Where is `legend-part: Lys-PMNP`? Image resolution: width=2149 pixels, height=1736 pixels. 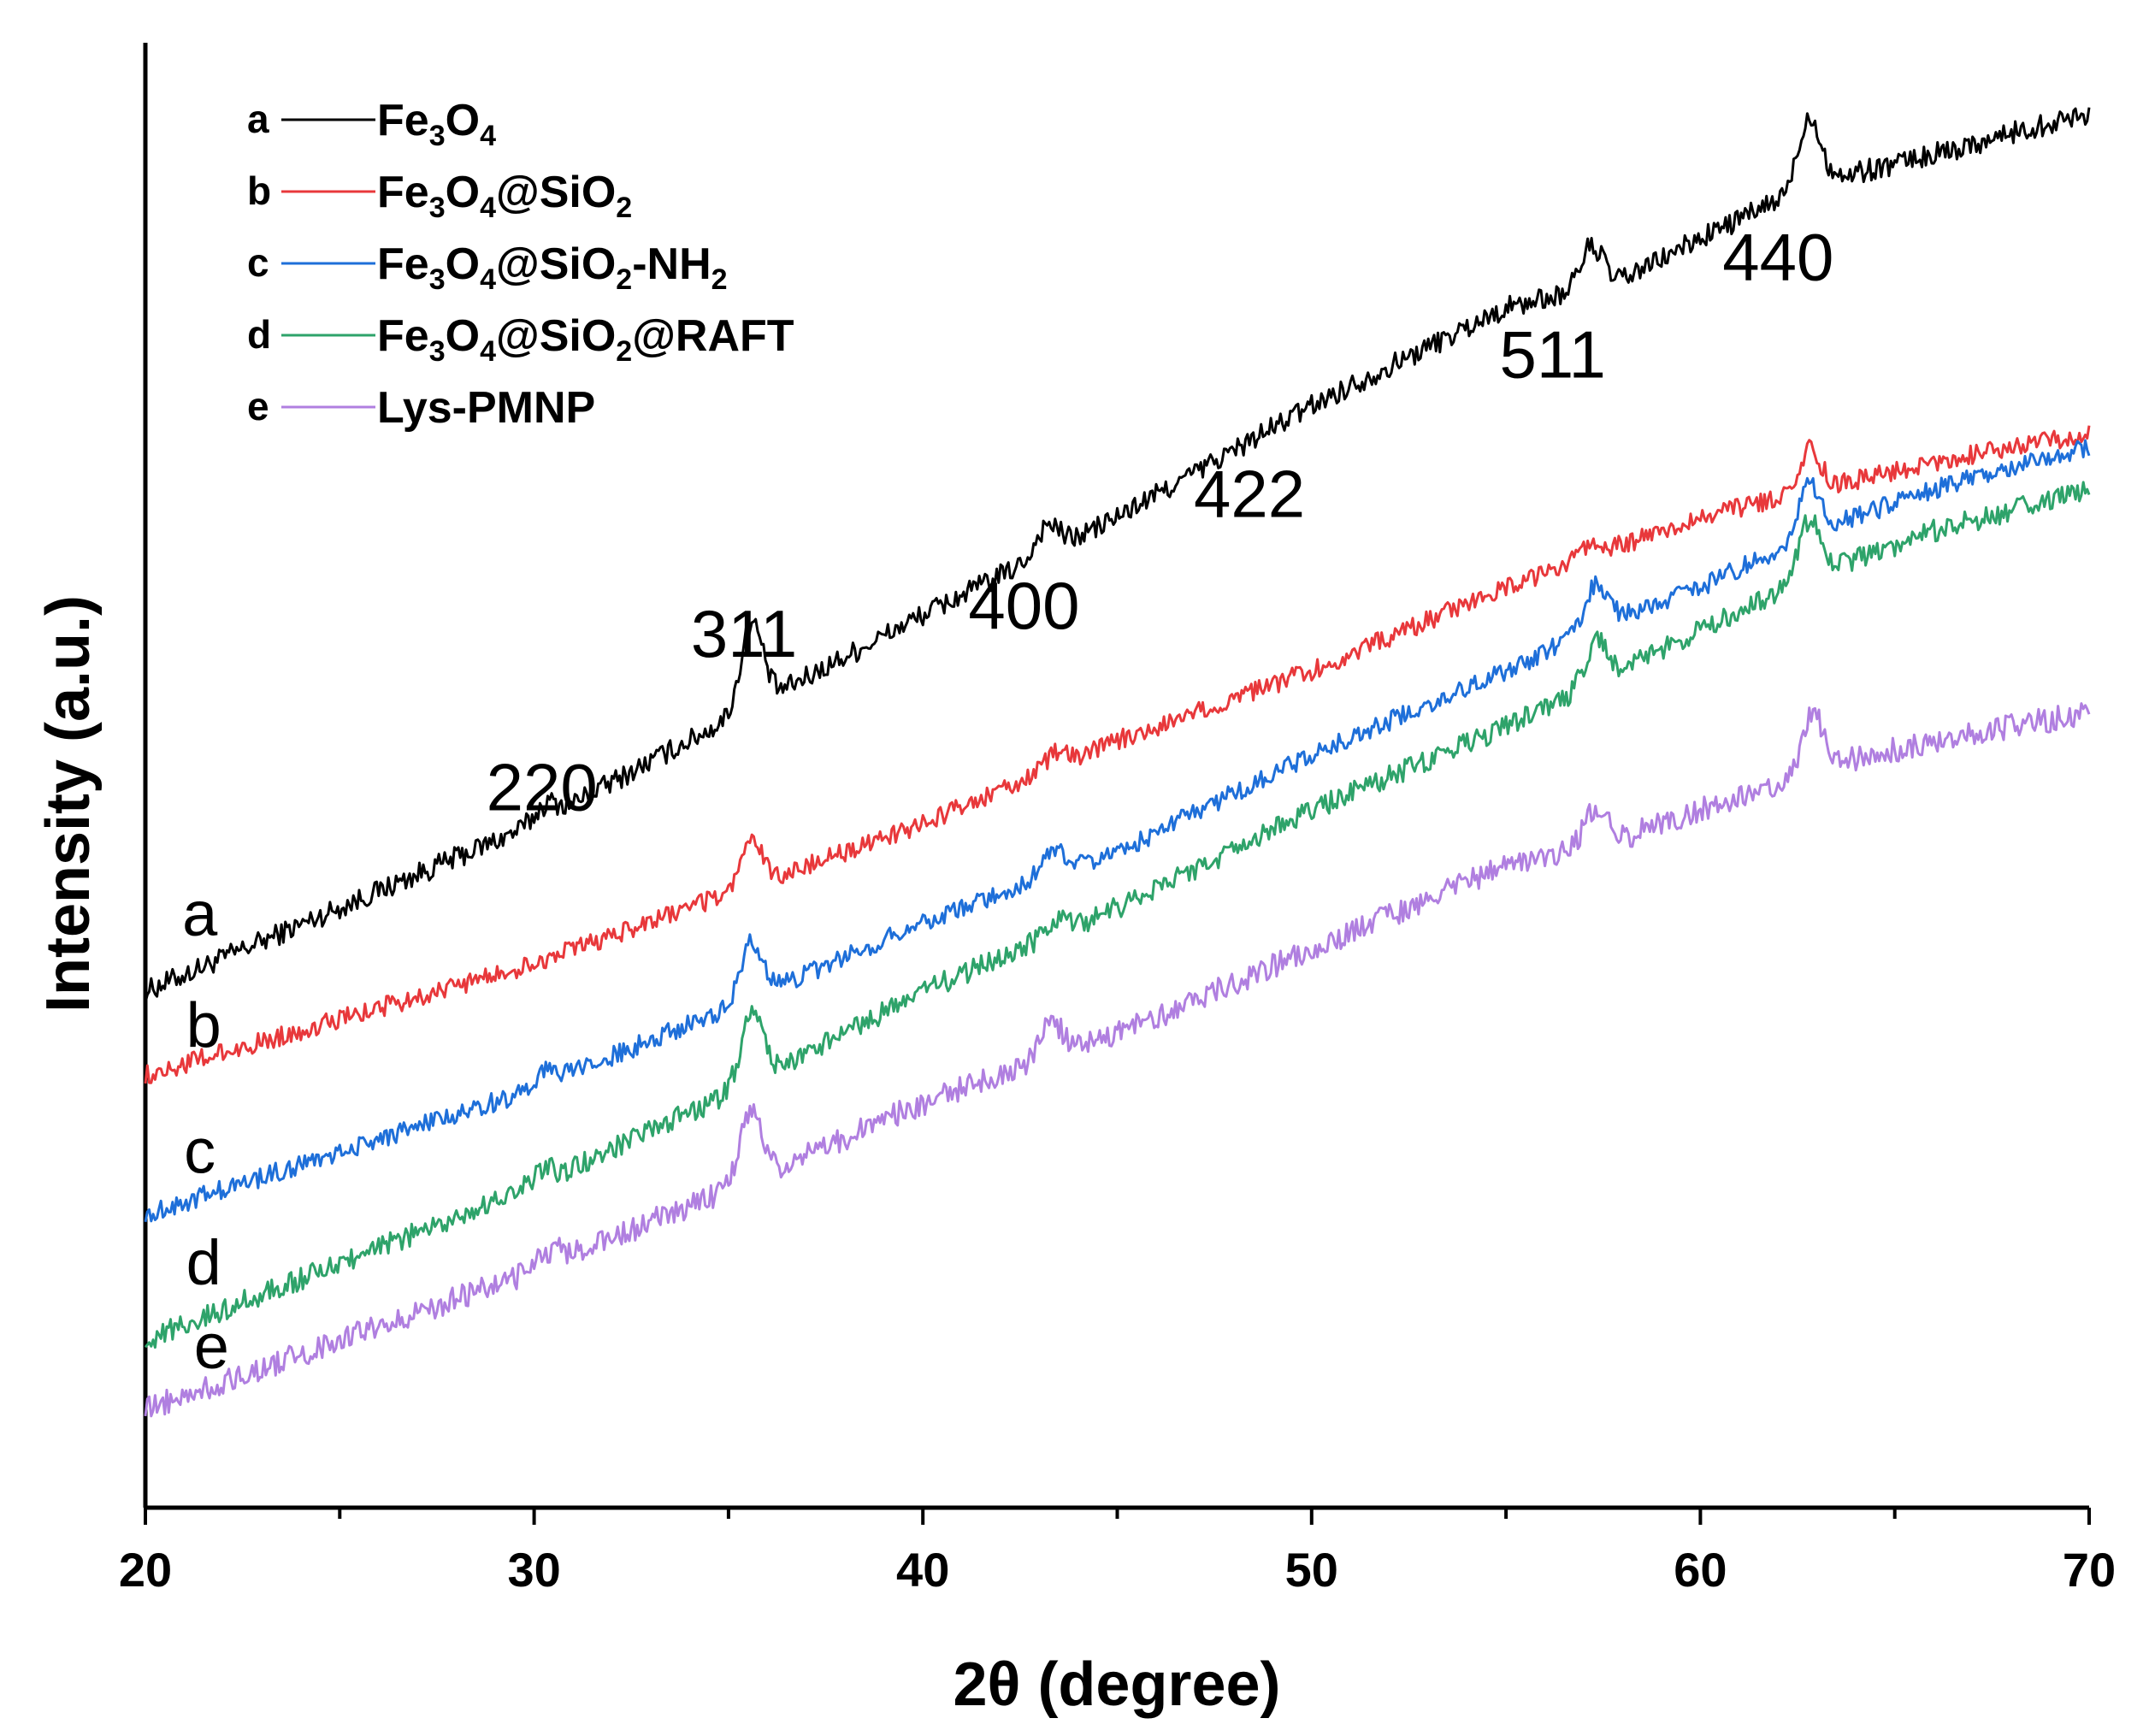
legend-part: Lys-PMNP is located at coordinates (486, 408).